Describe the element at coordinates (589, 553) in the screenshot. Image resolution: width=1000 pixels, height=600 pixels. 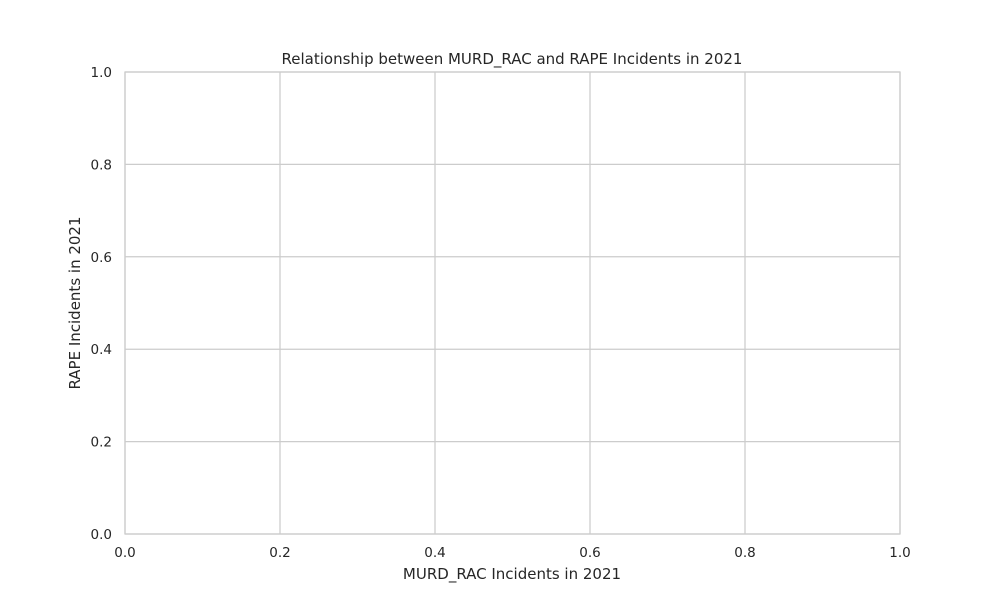
I see `x-tick-label: 0.6` at that location.